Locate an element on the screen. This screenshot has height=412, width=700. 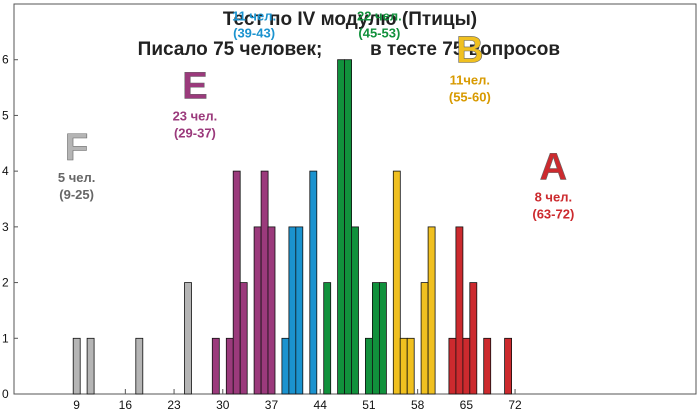
x-tick-label-72: 72 is located at coordinates (515, 405).